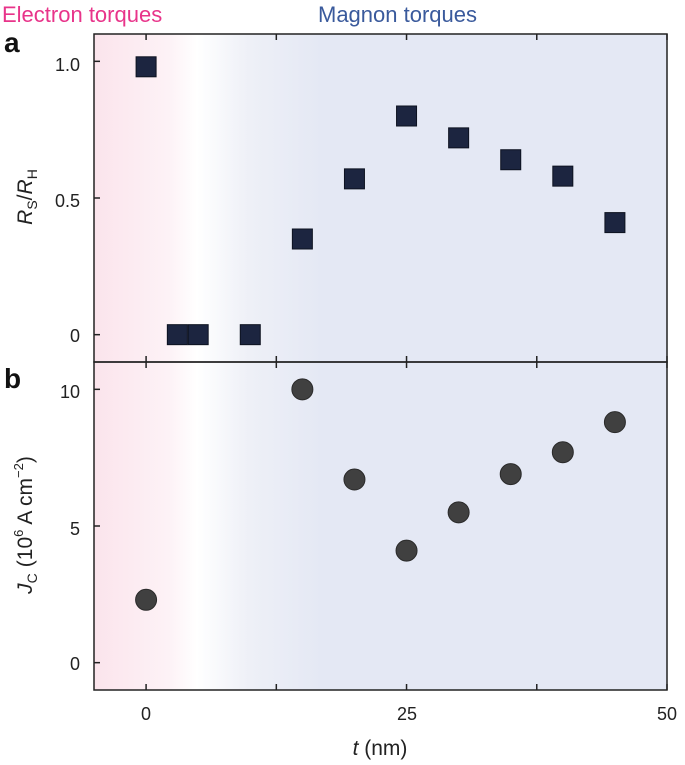  I want to click on panel-letter-a: a, so click(12, 42).